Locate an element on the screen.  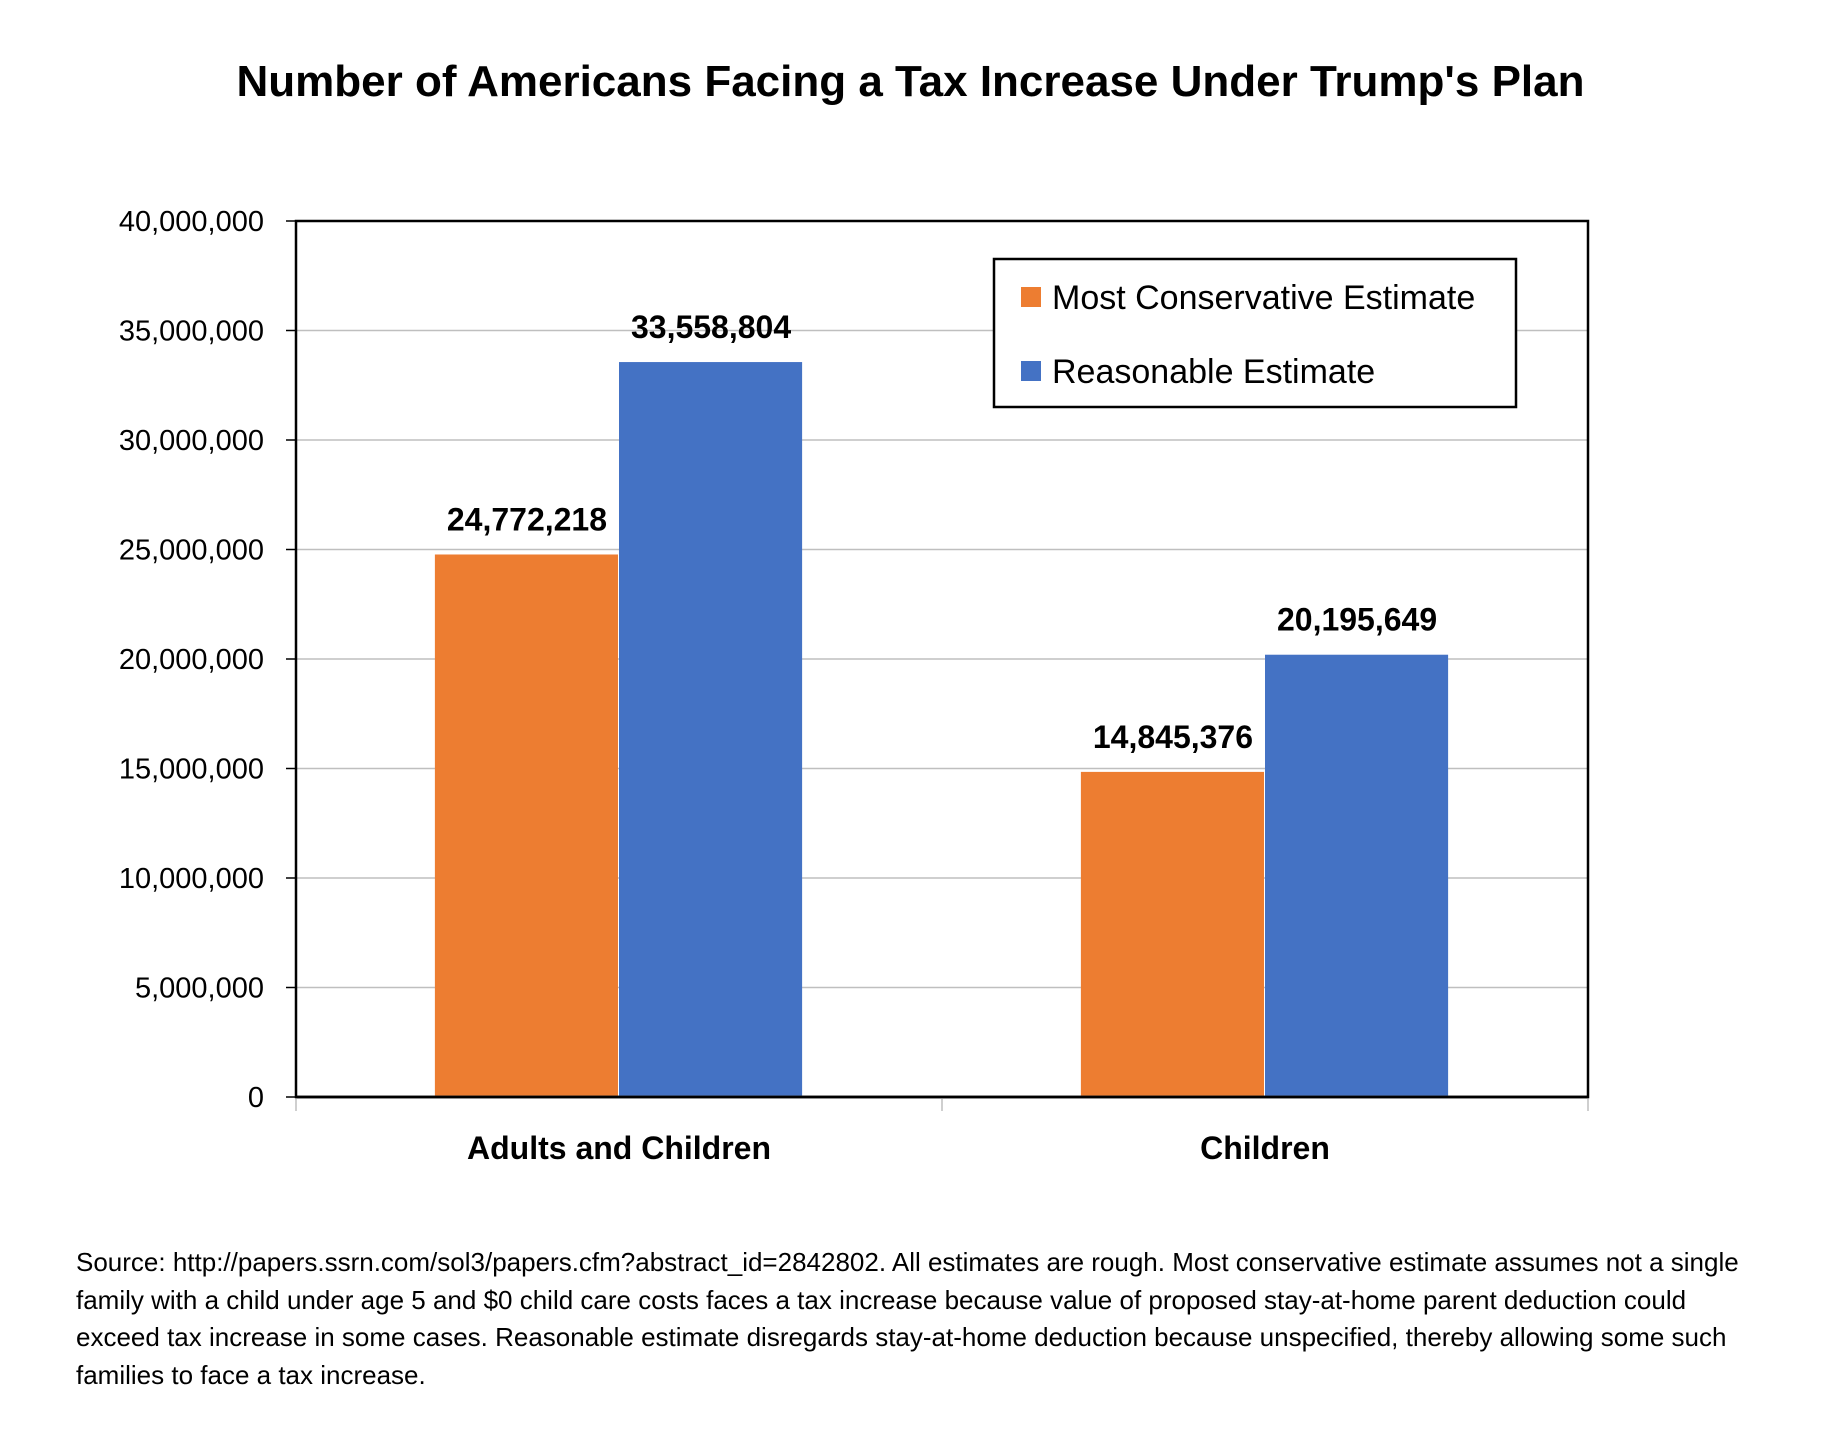
legend-box is located at coordinates (1255, 333).